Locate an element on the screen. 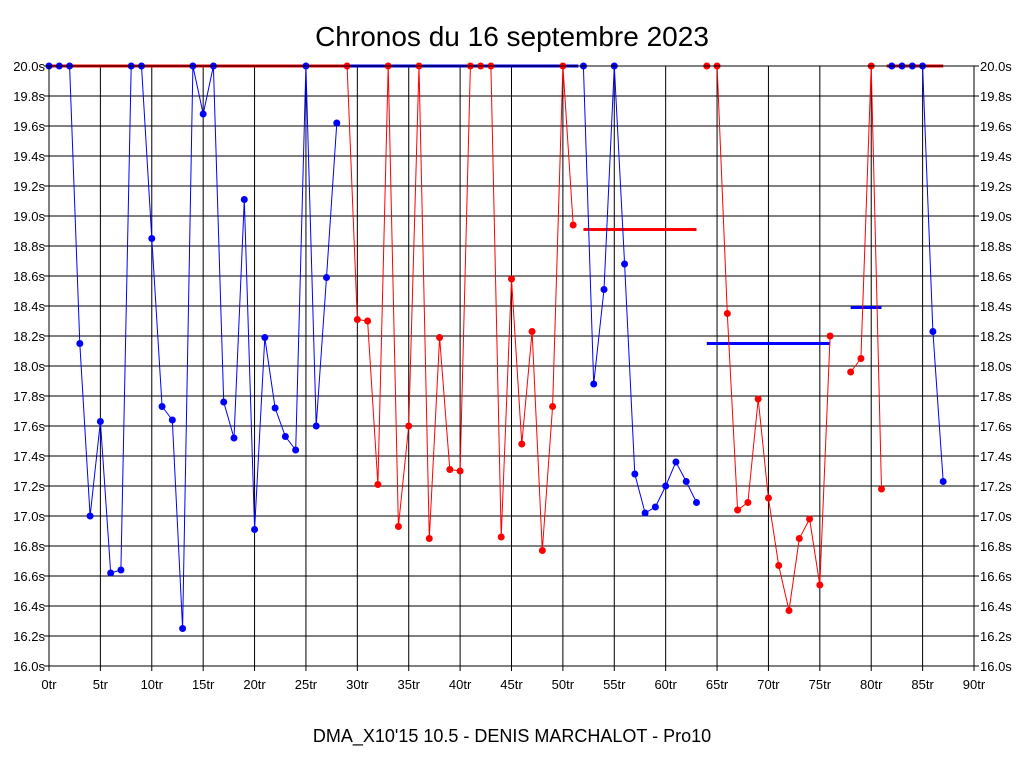 This screenshot has height=768, width=1024. y-tick-label-left: 20.0s is located at coordinates (29, 66).